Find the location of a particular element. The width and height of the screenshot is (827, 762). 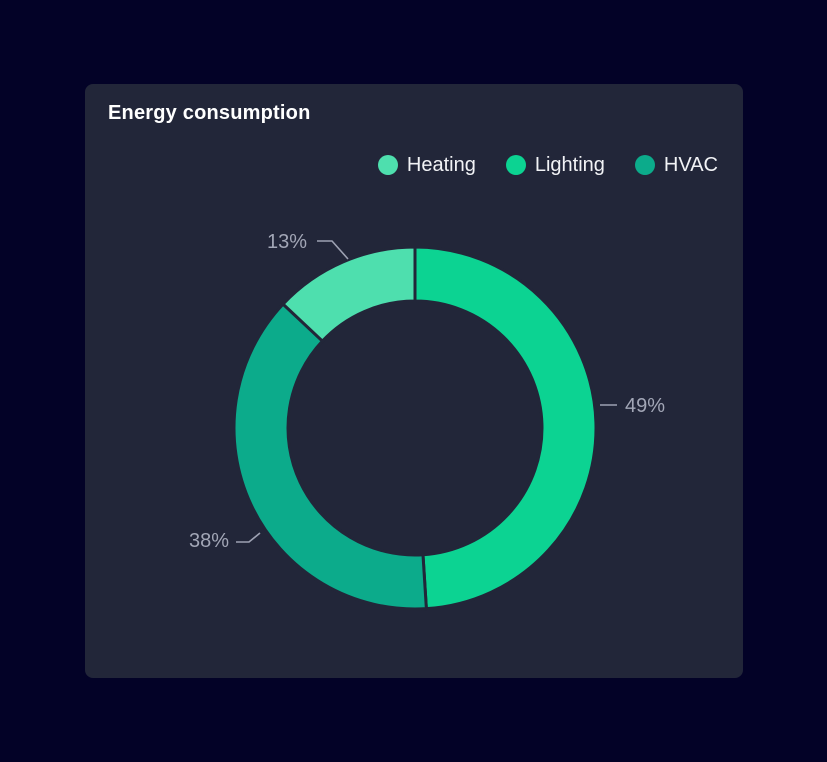

chart-legend: Heating Lighting HVAC is located at coordinates (547, 165).